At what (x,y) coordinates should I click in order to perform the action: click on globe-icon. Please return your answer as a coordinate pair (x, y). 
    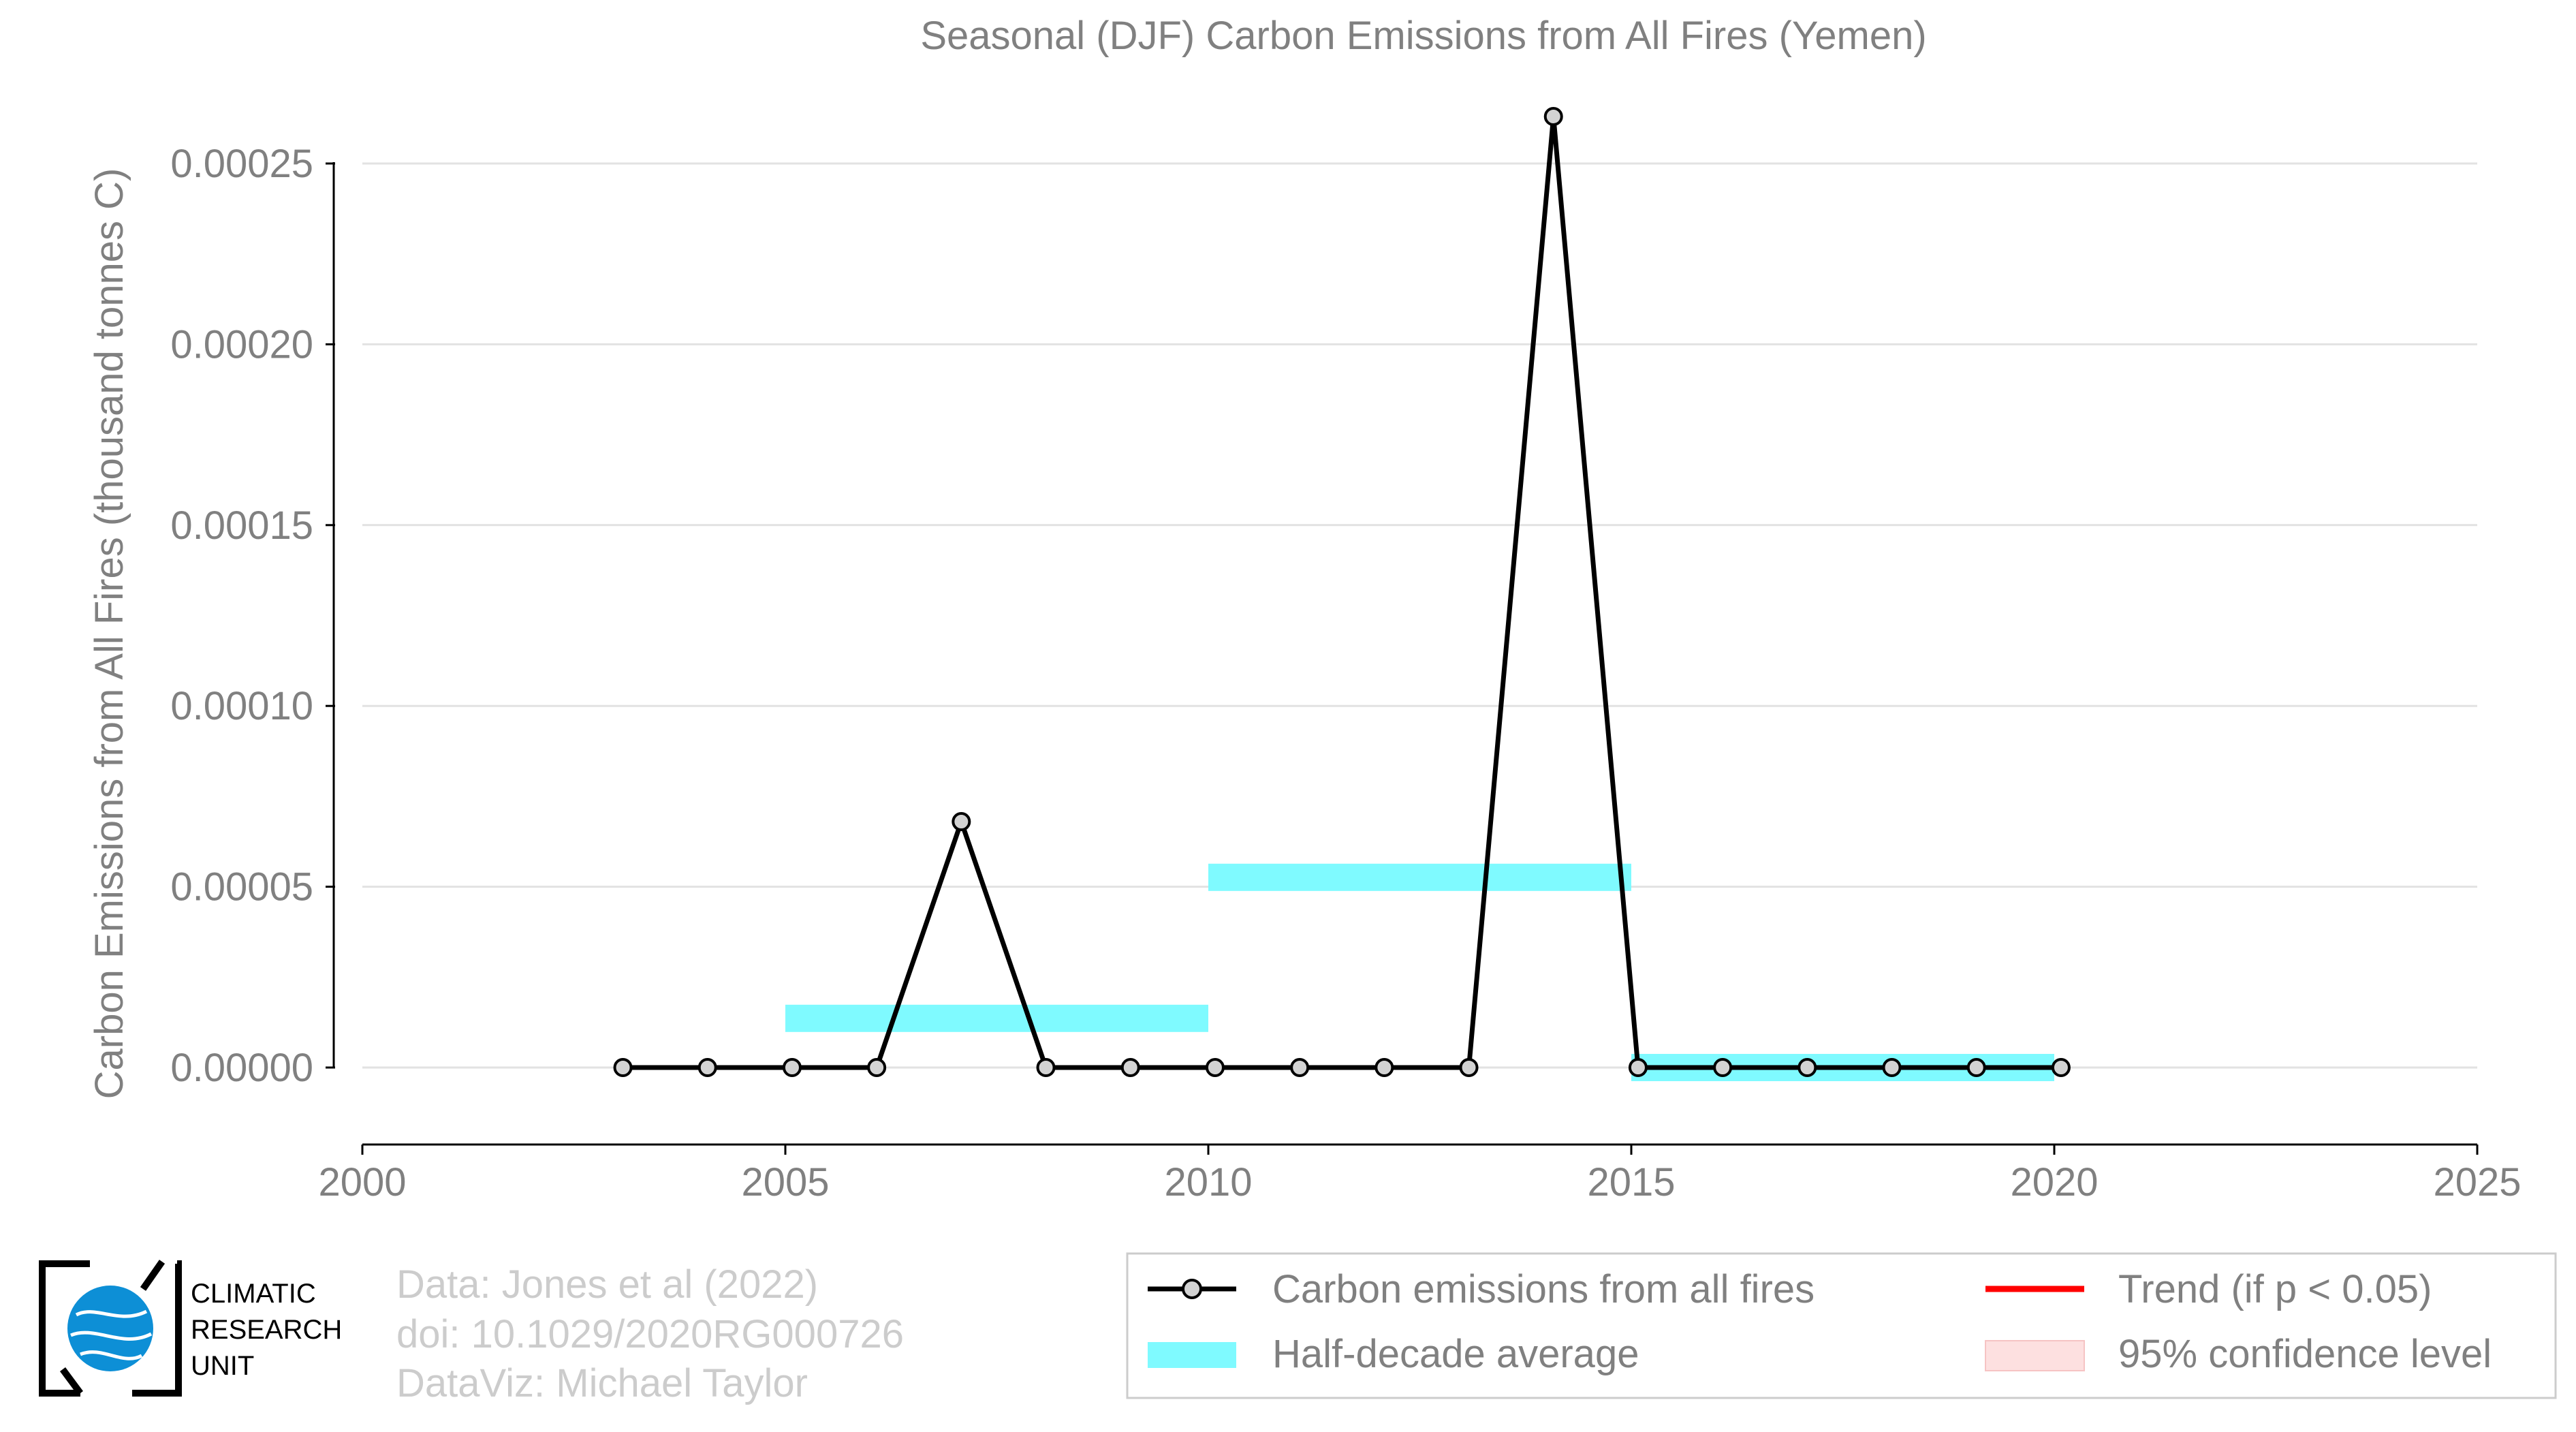
    Looking at the image, I should click on (110, 1328).